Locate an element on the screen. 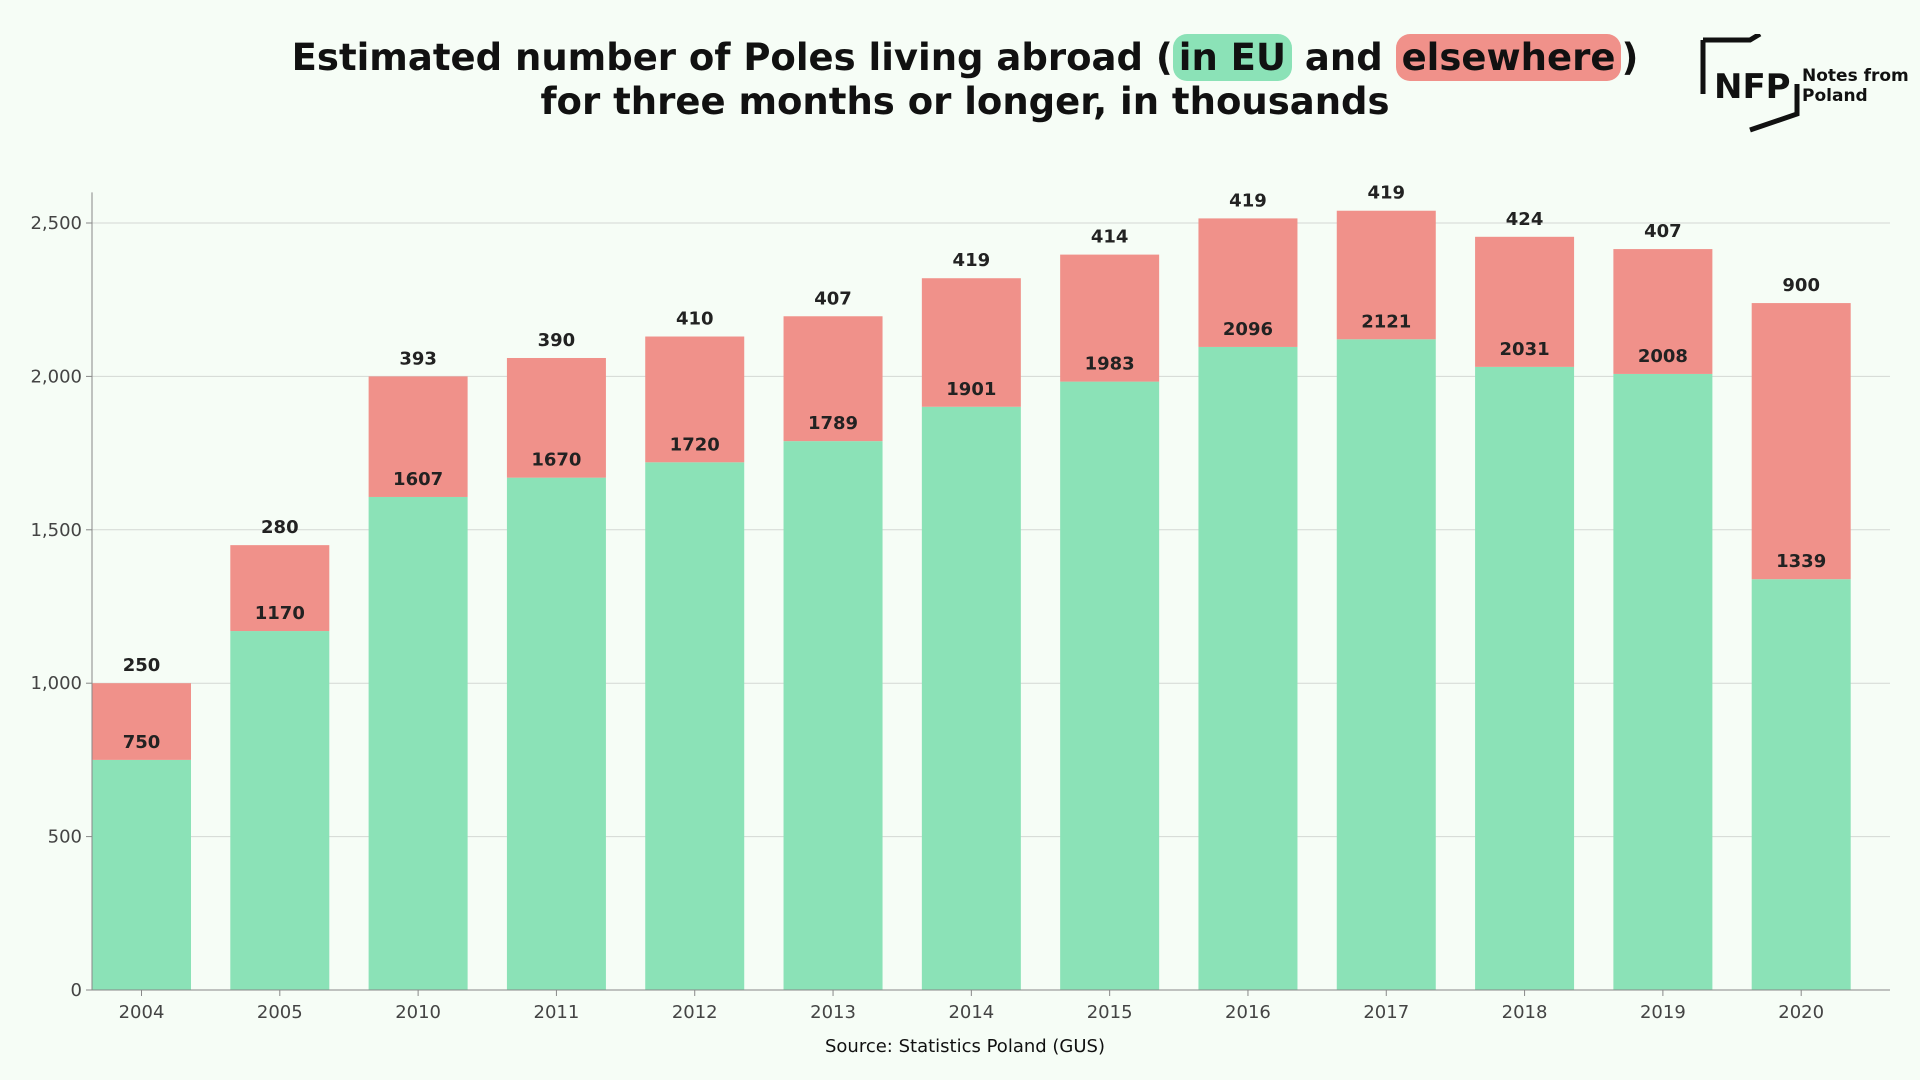 This screenshot has width=1920, height=1080. x-tick-label-2005: 2005 is located at coordinates (280, 1012).